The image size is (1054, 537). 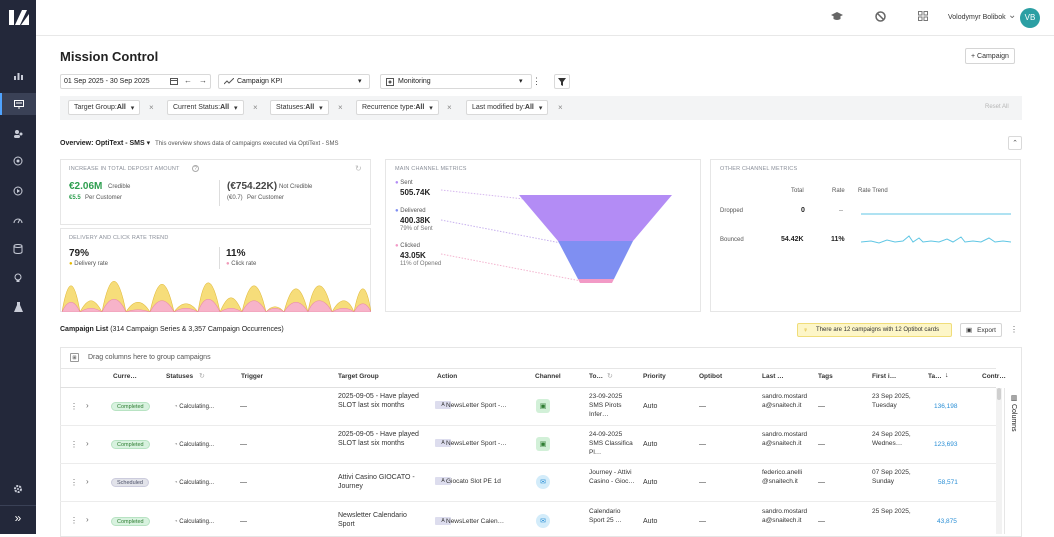 I want to click on col-optibot: Optibot, so click(x=711, y=376).